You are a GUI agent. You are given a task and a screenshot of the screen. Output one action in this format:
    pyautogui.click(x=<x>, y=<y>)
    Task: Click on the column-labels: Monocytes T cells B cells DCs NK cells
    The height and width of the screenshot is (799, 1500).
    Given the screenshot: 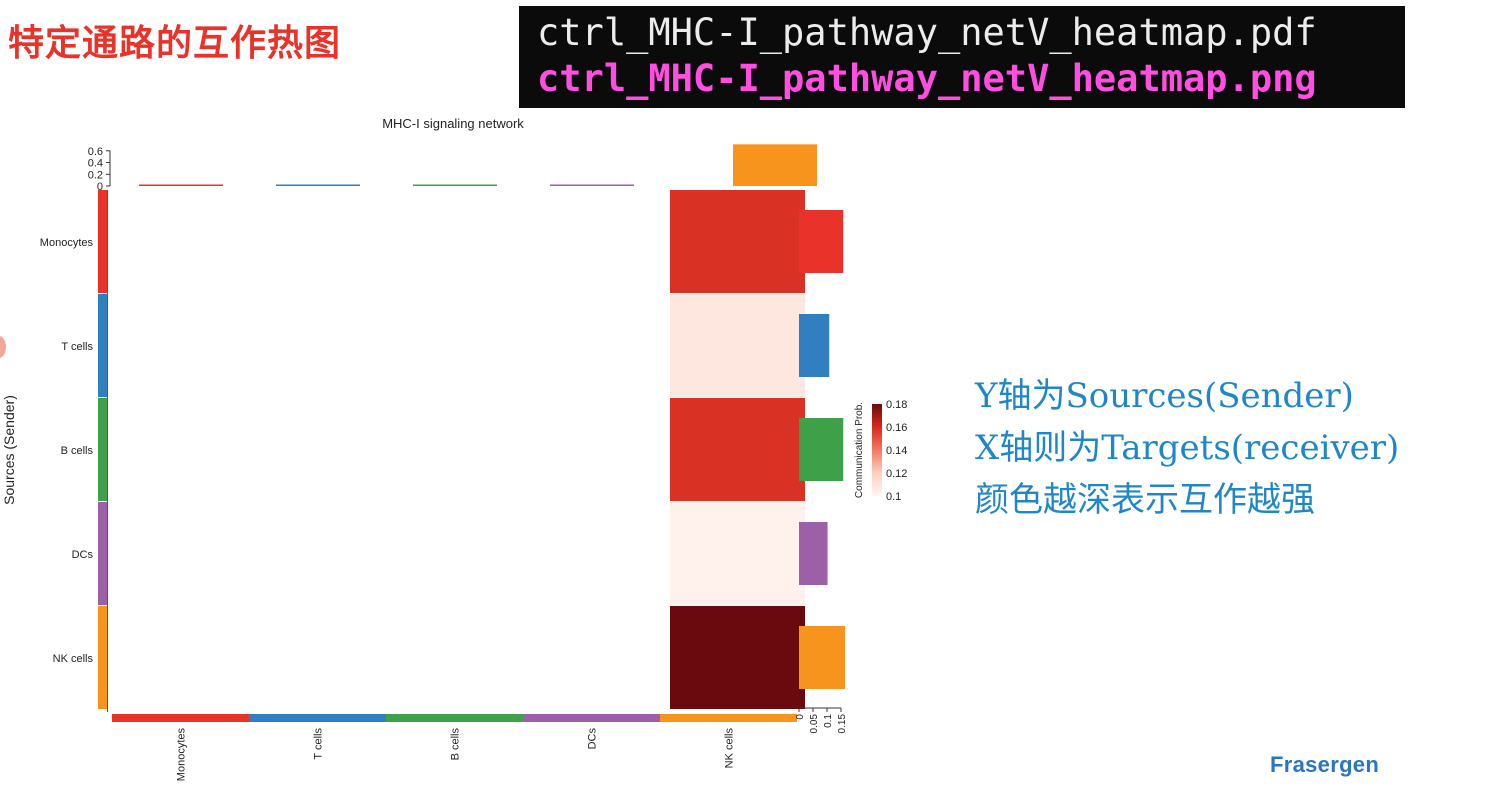 What is the action you would take?
    pyautogui.click(x=456, y=755)
    